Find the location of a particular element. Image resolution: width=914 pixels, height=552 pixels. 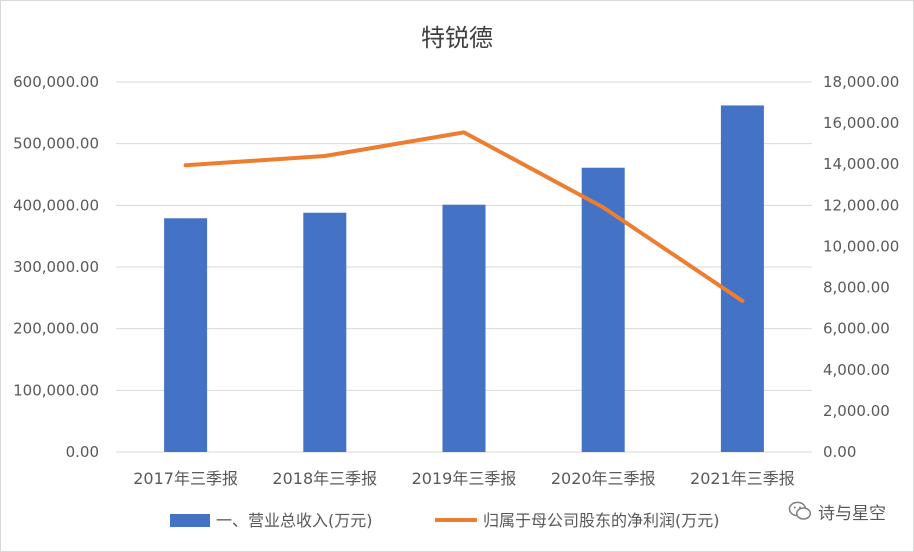

y-right-tick-label: 18,000.00 is located at coordinates (861, 82).